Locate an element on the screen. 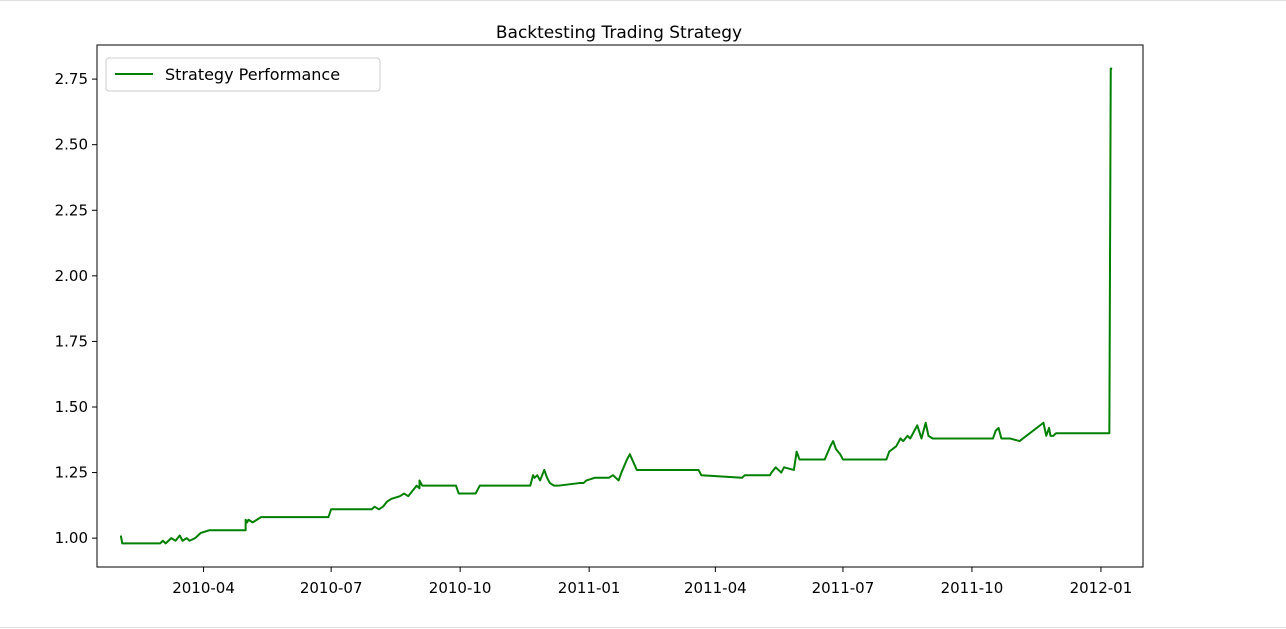 The height and width of the screenshot is (629, 1286). top-divider is located at coordinates (643, 0).